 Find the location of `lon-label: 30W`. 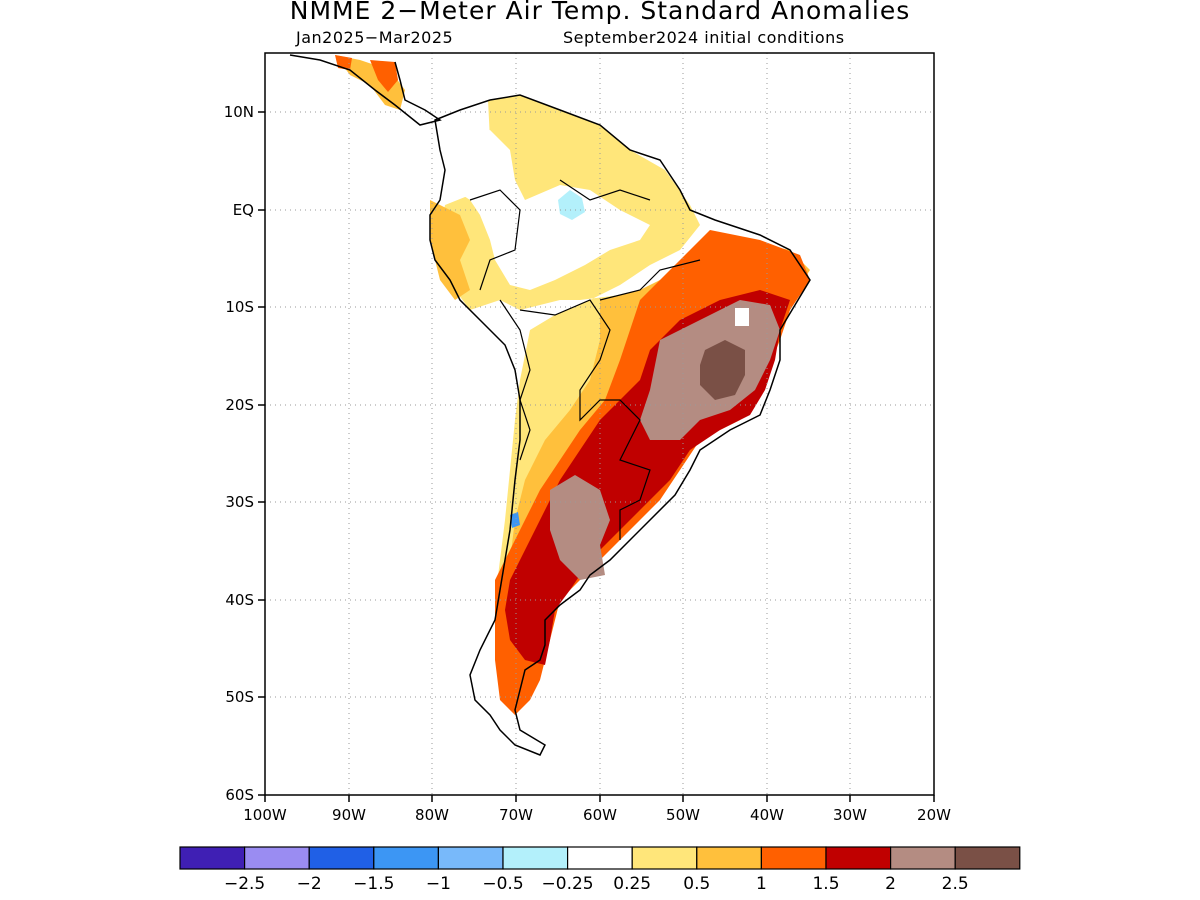

lon-label: 30W is located at coordinates (850, 815).